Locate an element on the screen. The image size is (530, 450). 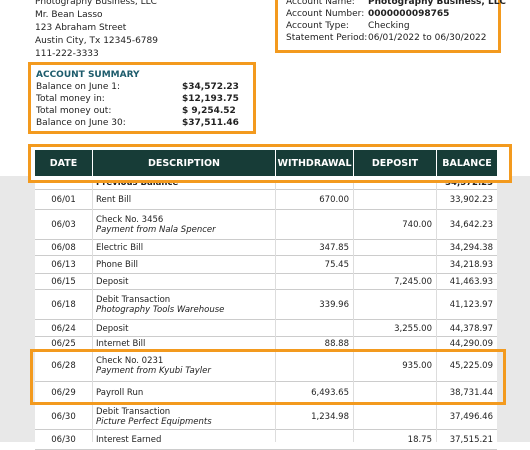
cell-text: 06/25 is located at coordinates (63, 343).